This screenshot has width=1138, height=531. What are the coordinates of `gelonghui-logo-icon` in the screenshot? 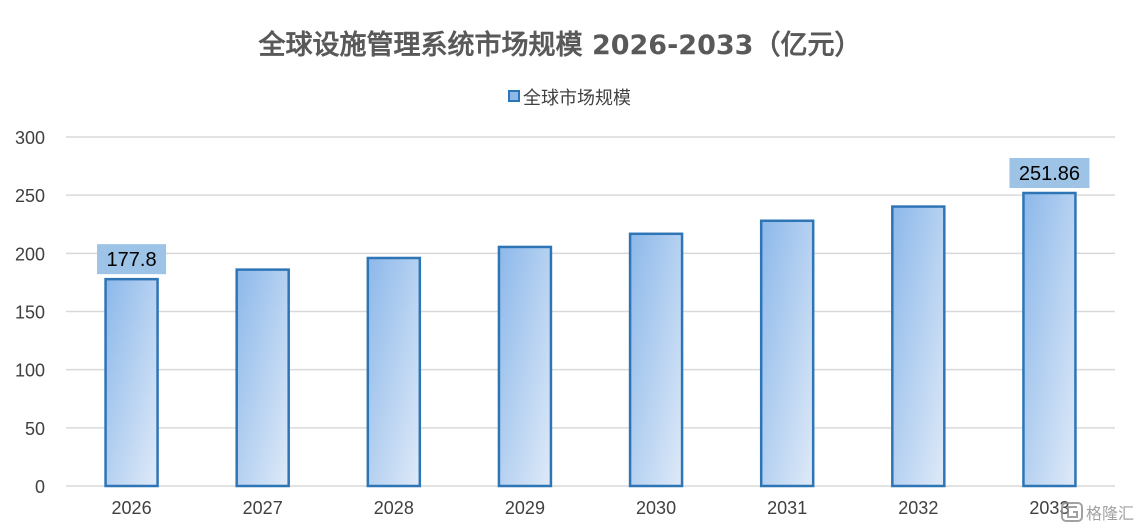 It's located at (1072, 512).